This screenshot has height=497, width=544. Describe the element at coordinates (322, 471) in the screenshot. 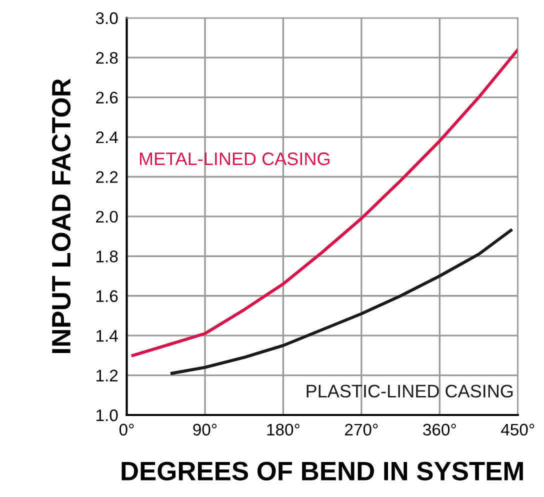

I see `x-axis-title: DEGREES OF BEND IN SYSTEM` at that location.